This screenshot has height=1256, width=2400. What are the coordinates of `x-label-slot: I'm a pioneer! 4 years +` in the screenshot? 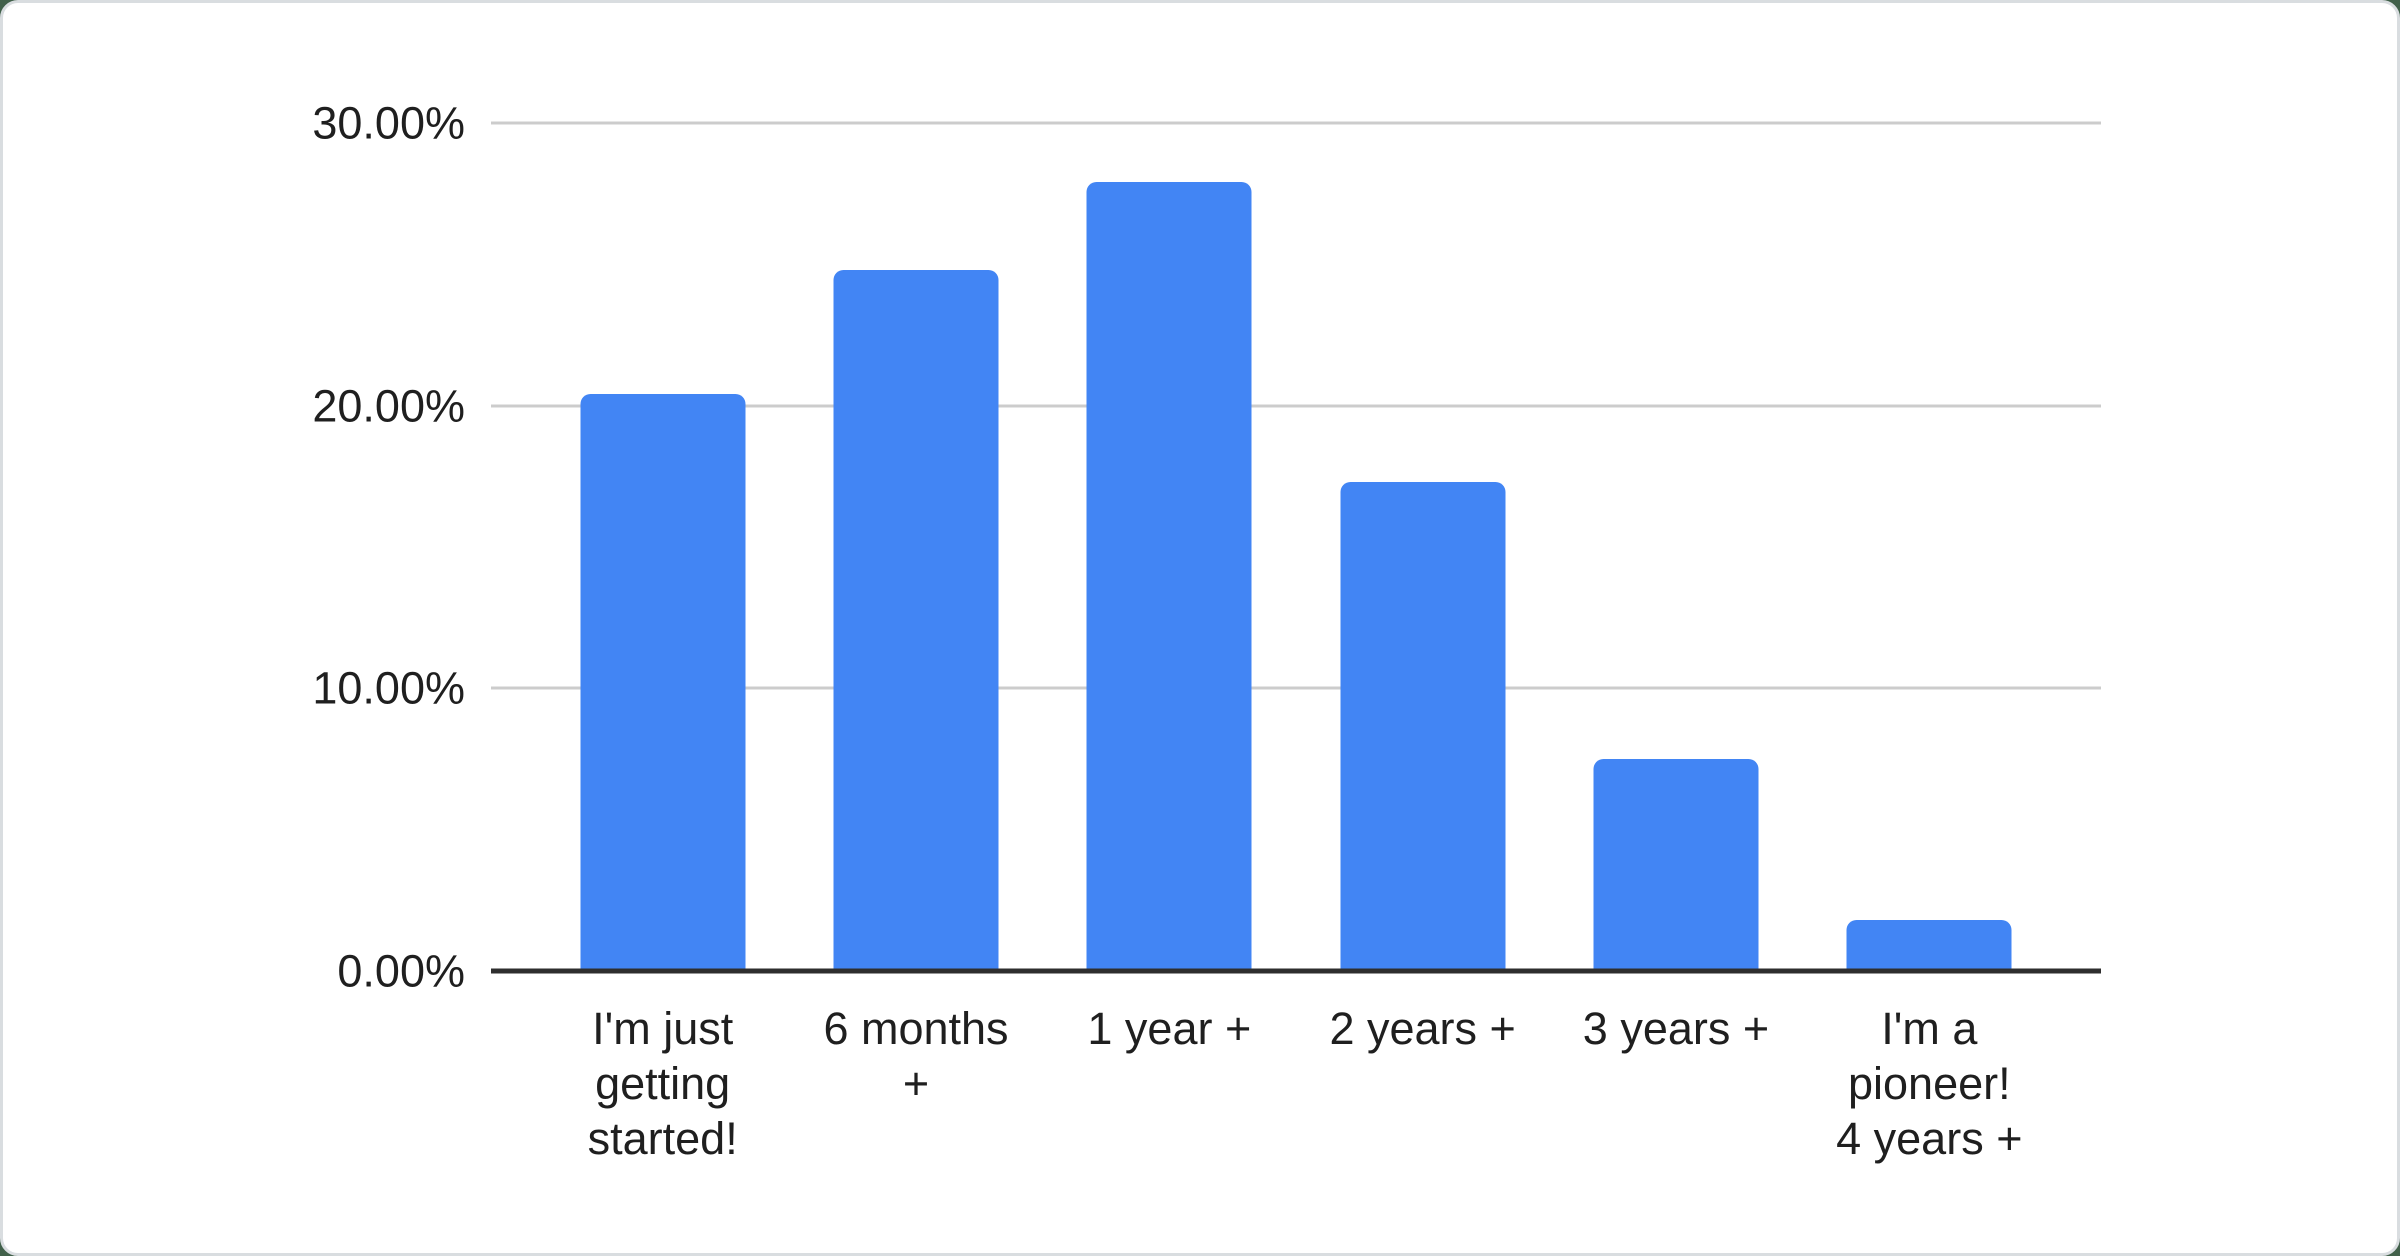 It's located at (1929, 1083).